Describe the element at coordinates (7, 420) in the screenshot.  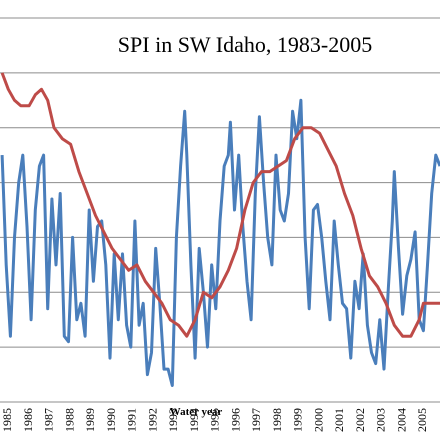
I see `x-tick-label: 1985` at that location.